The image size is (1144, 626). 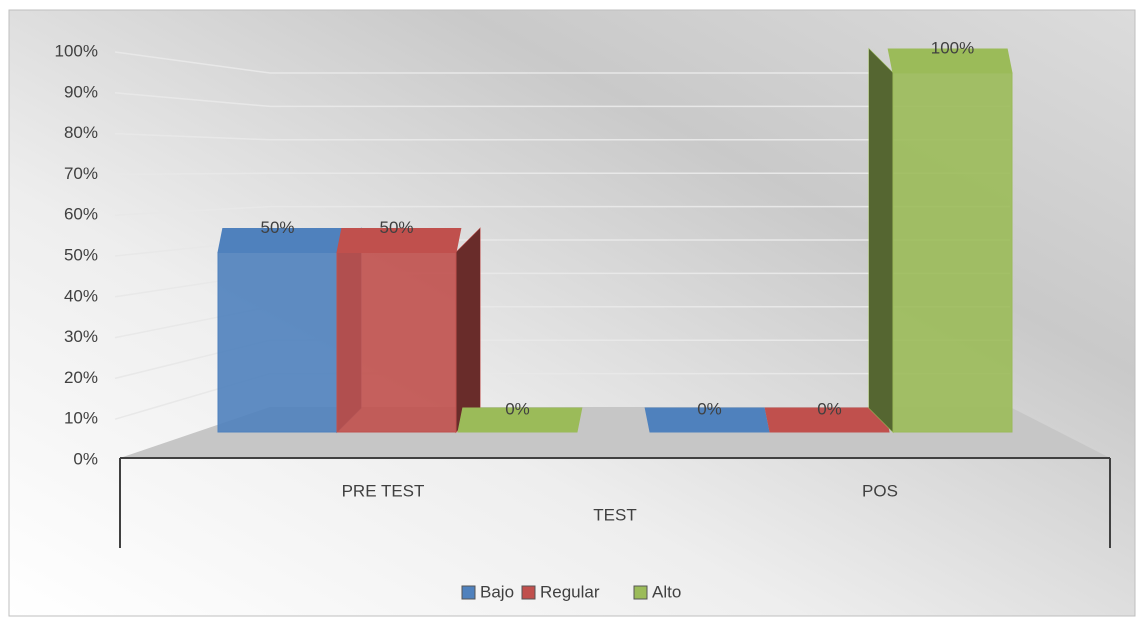 What do you see at coordinates (81, 214) in the screenshot?
I see `y-tick-label: 60%` at bounding box center [81, 214].